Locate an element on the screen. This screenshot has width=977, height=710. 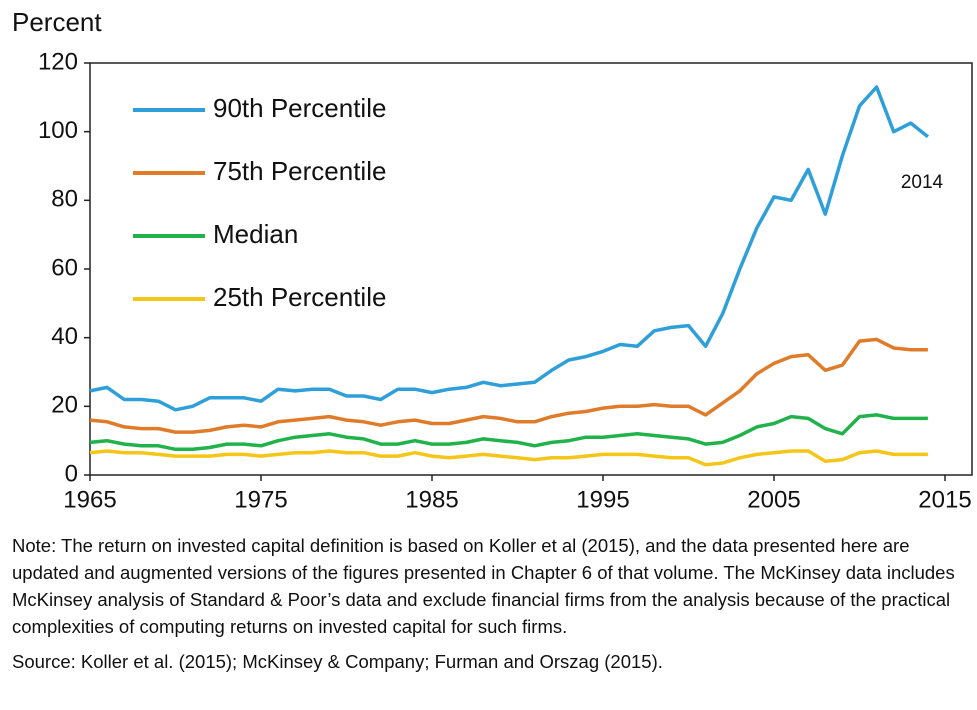
y-tick-label: 0 is located at coordinates (71, 473).